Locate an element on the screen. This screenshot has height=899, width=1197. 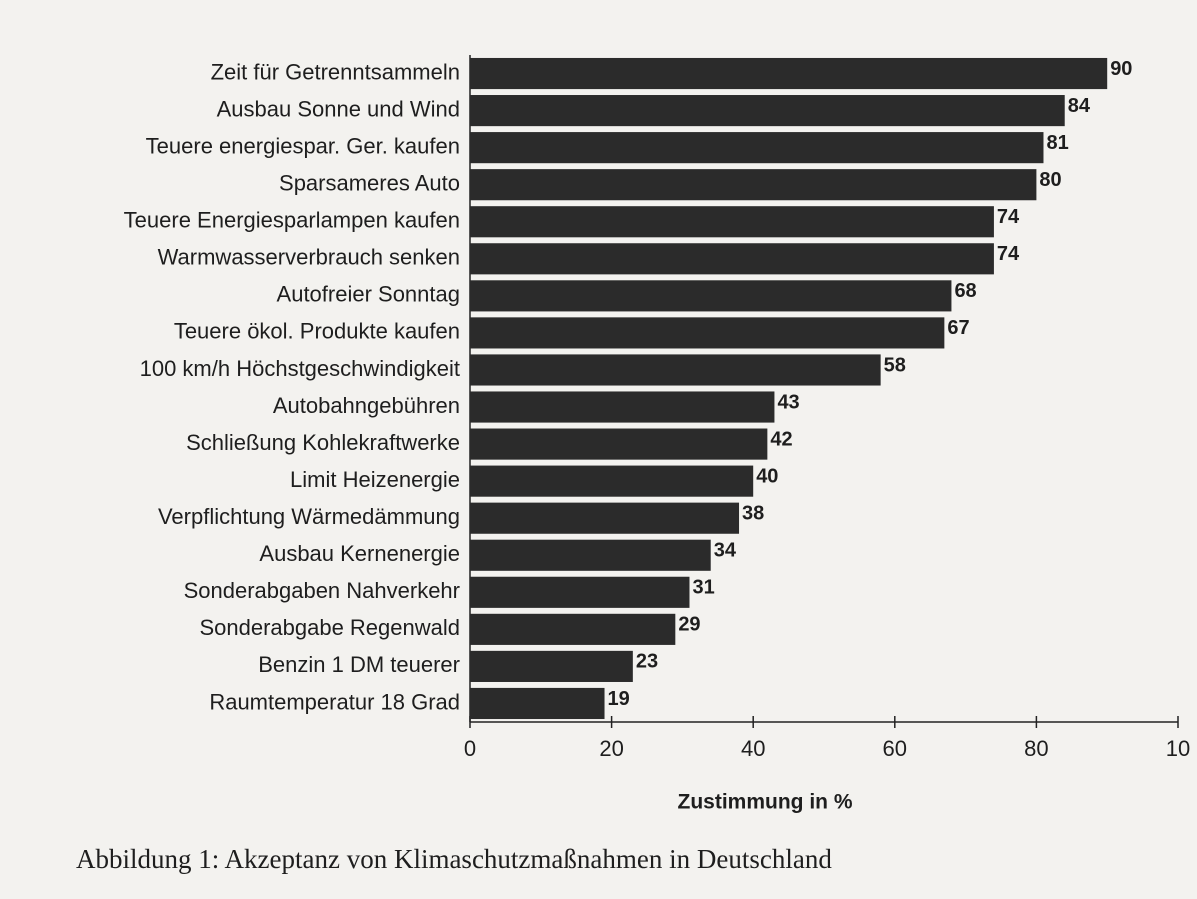
category-label: Ausbau Sonne und Wind is located at coordinates (338, 108).